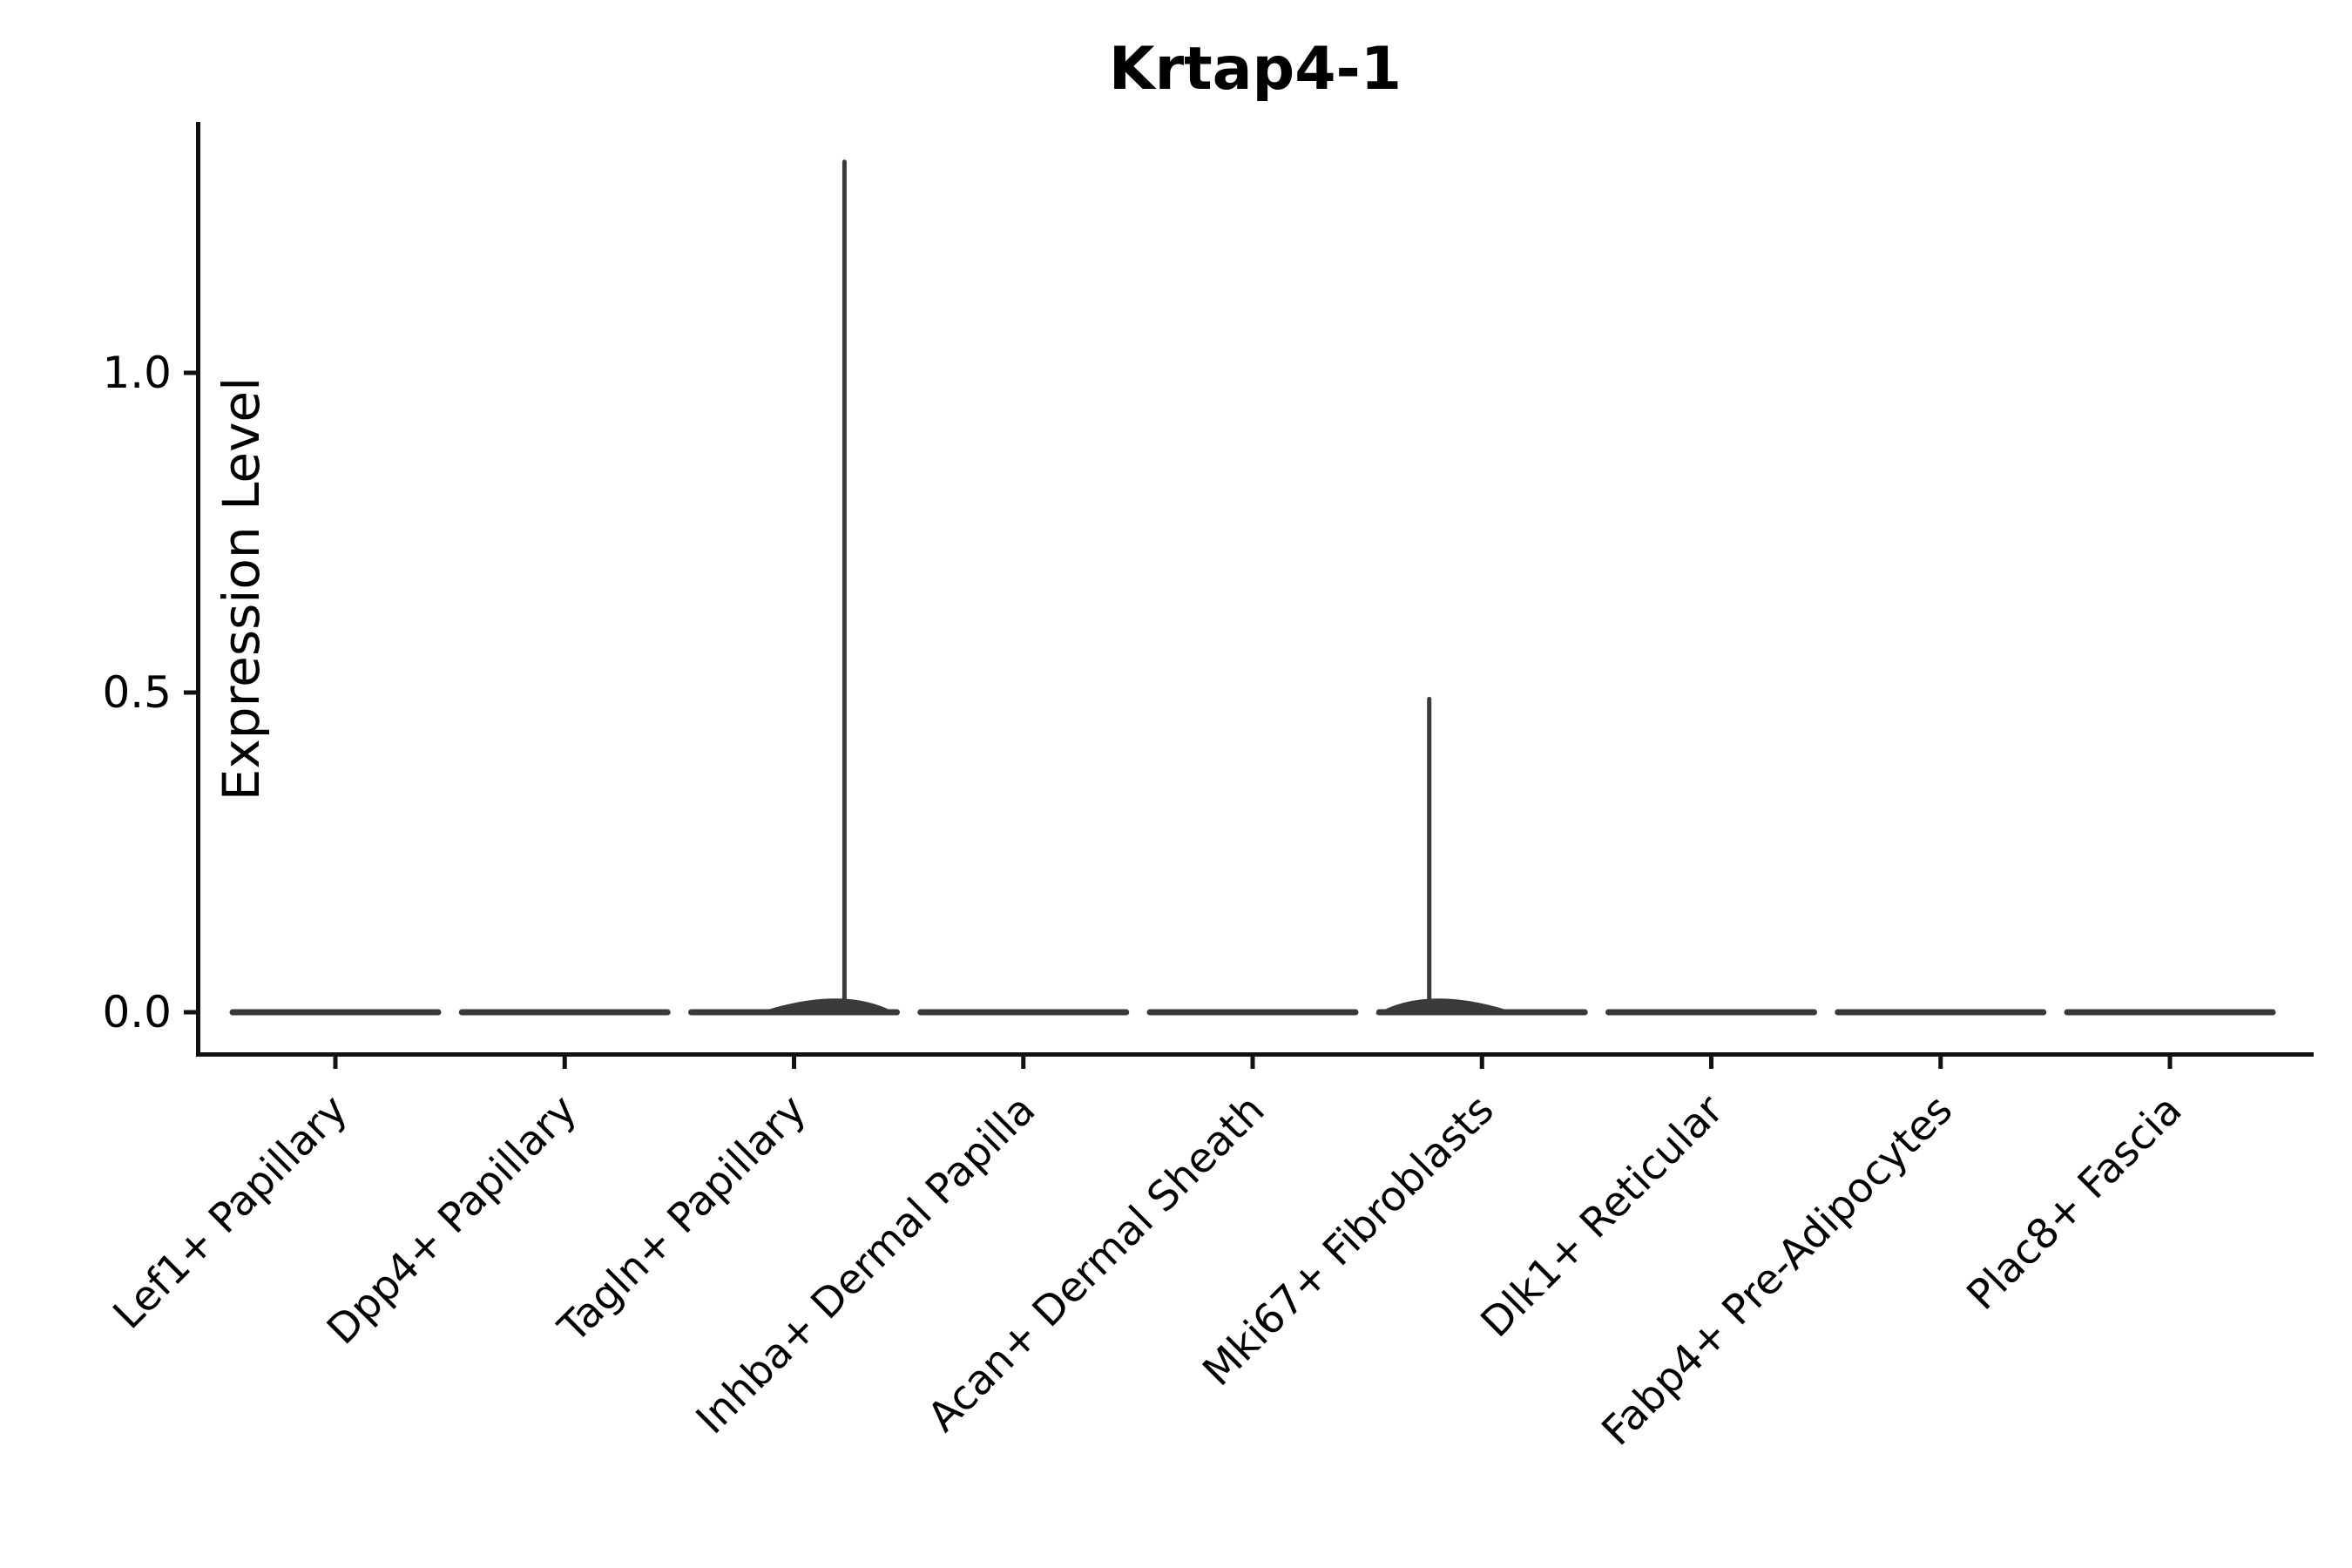  What do you see at coordinates (452, 1221) in the screenshot?
I see `x-tick-label: Dpp4+ Papillary` at bounding box center [452, 1221].